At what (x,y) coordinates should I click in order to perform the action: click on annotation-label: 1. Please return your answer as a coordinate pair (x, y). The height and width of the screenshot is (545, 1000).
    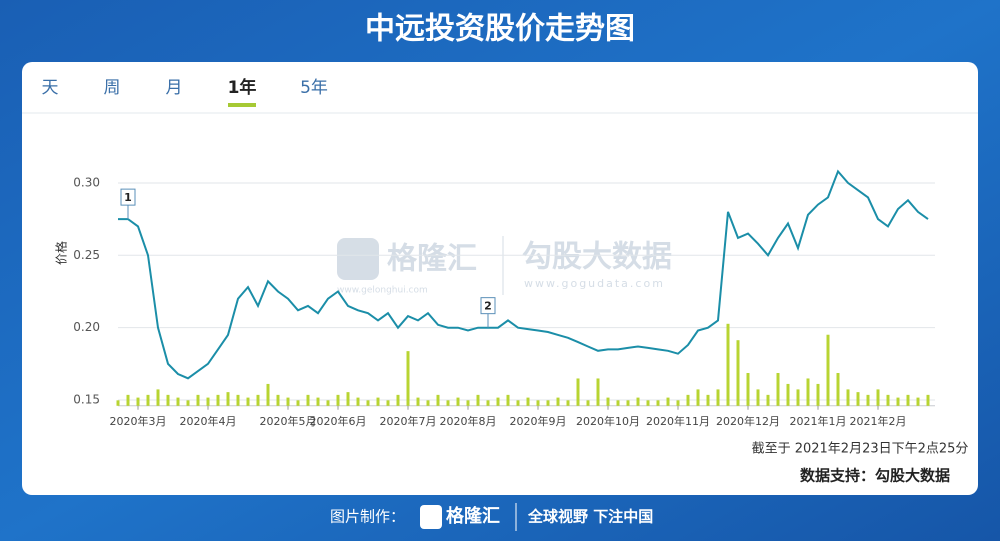
    Looking at the image, I should click on (128, 197).